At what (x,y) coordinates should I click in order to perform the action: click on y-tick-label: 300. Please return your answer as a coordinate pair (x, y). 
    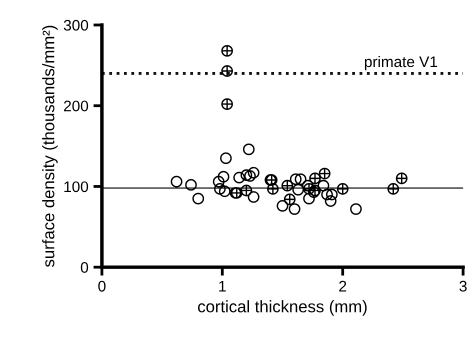
    Looking at the image, I should click on (76, 25).